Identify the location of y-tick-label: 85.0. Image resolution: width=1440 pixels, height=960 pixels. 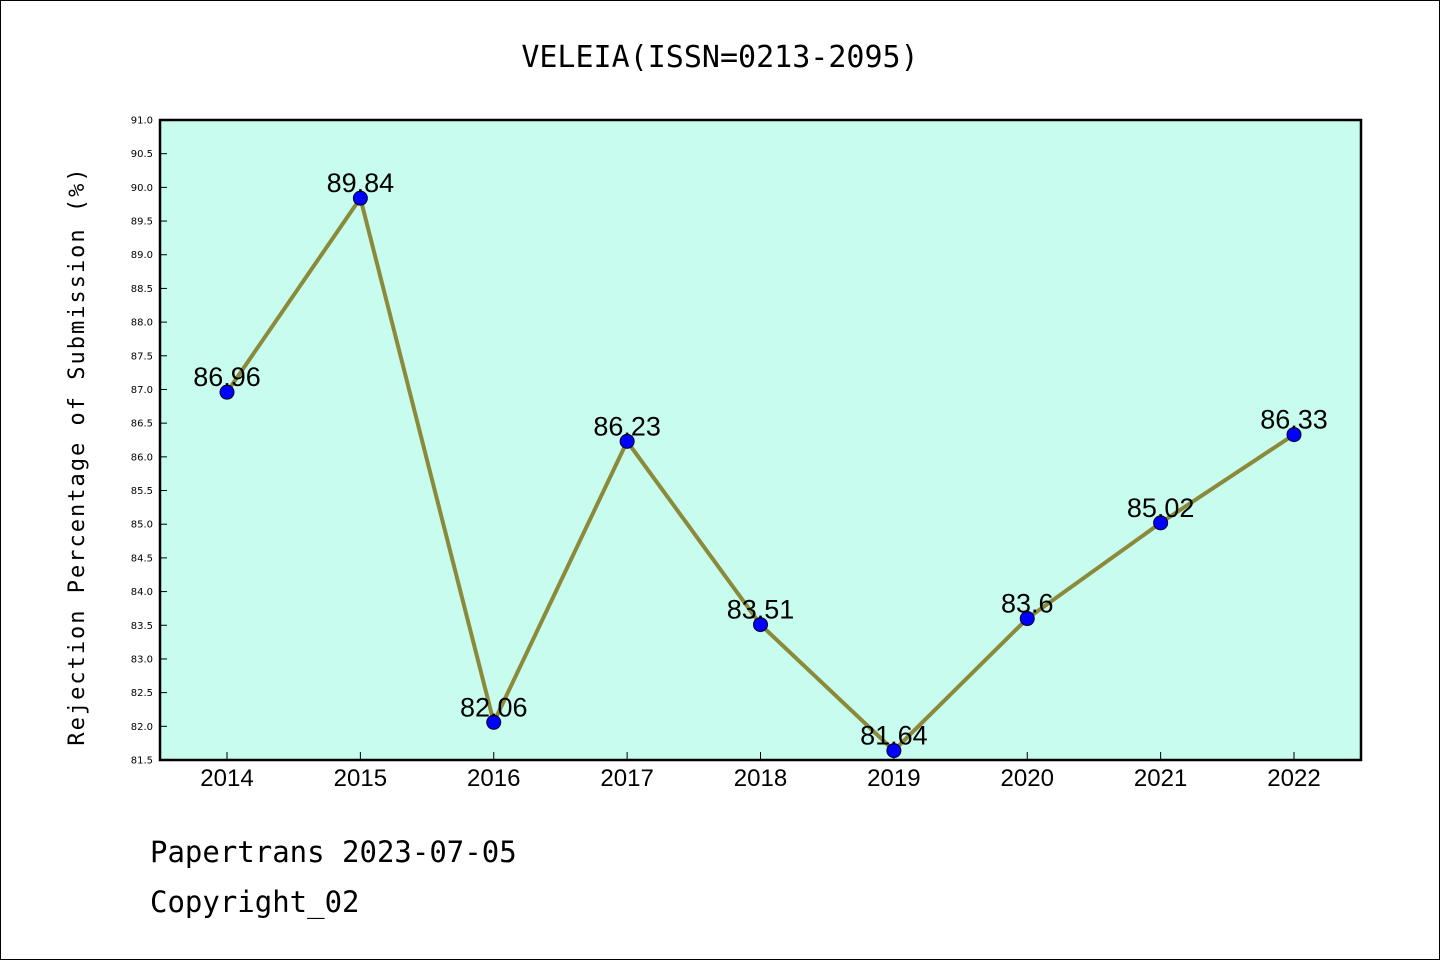
(142, 525).